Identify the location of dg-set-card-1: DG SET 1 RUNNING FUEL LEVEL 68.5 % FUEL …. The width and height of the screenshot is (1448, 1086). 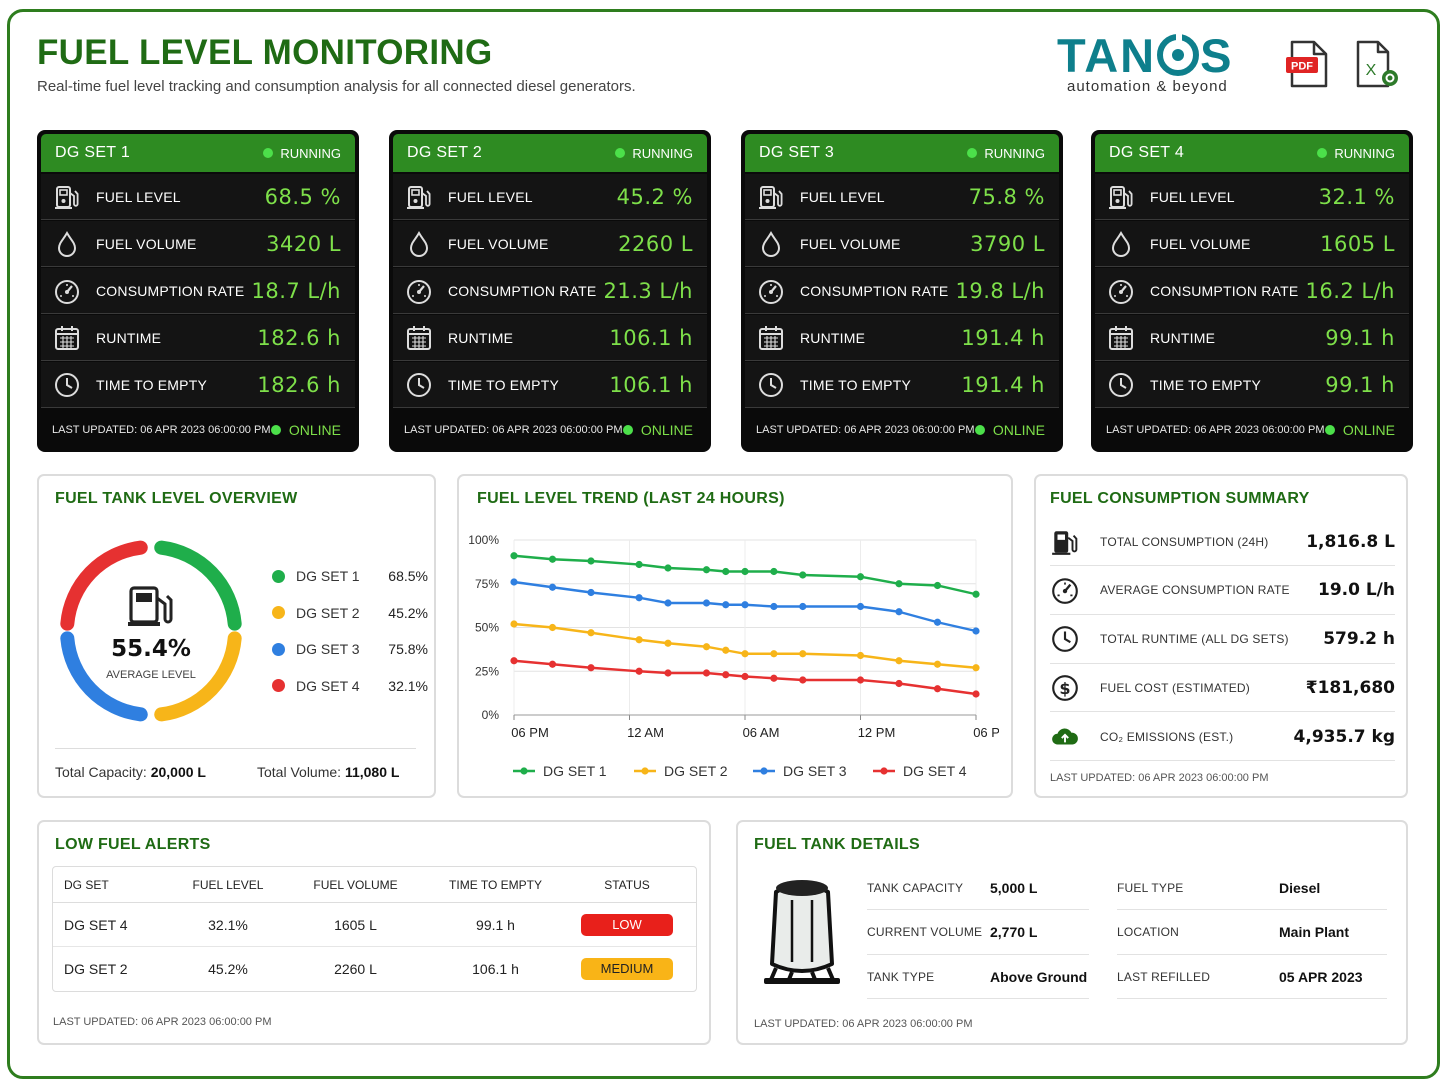
(198, 291).